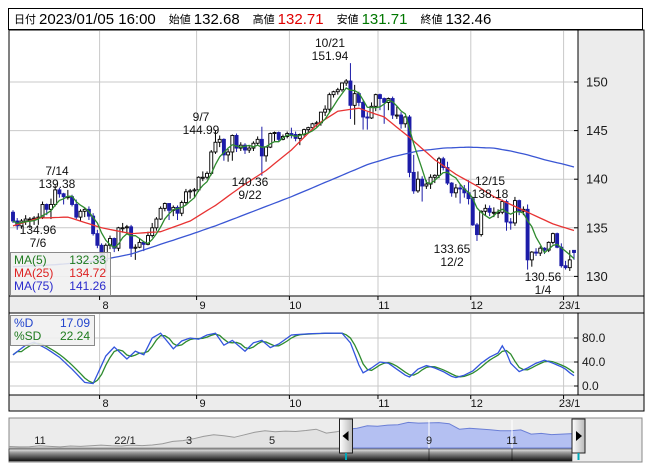 Image resolution: width=653 pixels, height=470 pixels. Describe the element at coordinates (201, 130) in the screenshot. I see `annotation-line: 144.99` at that location.